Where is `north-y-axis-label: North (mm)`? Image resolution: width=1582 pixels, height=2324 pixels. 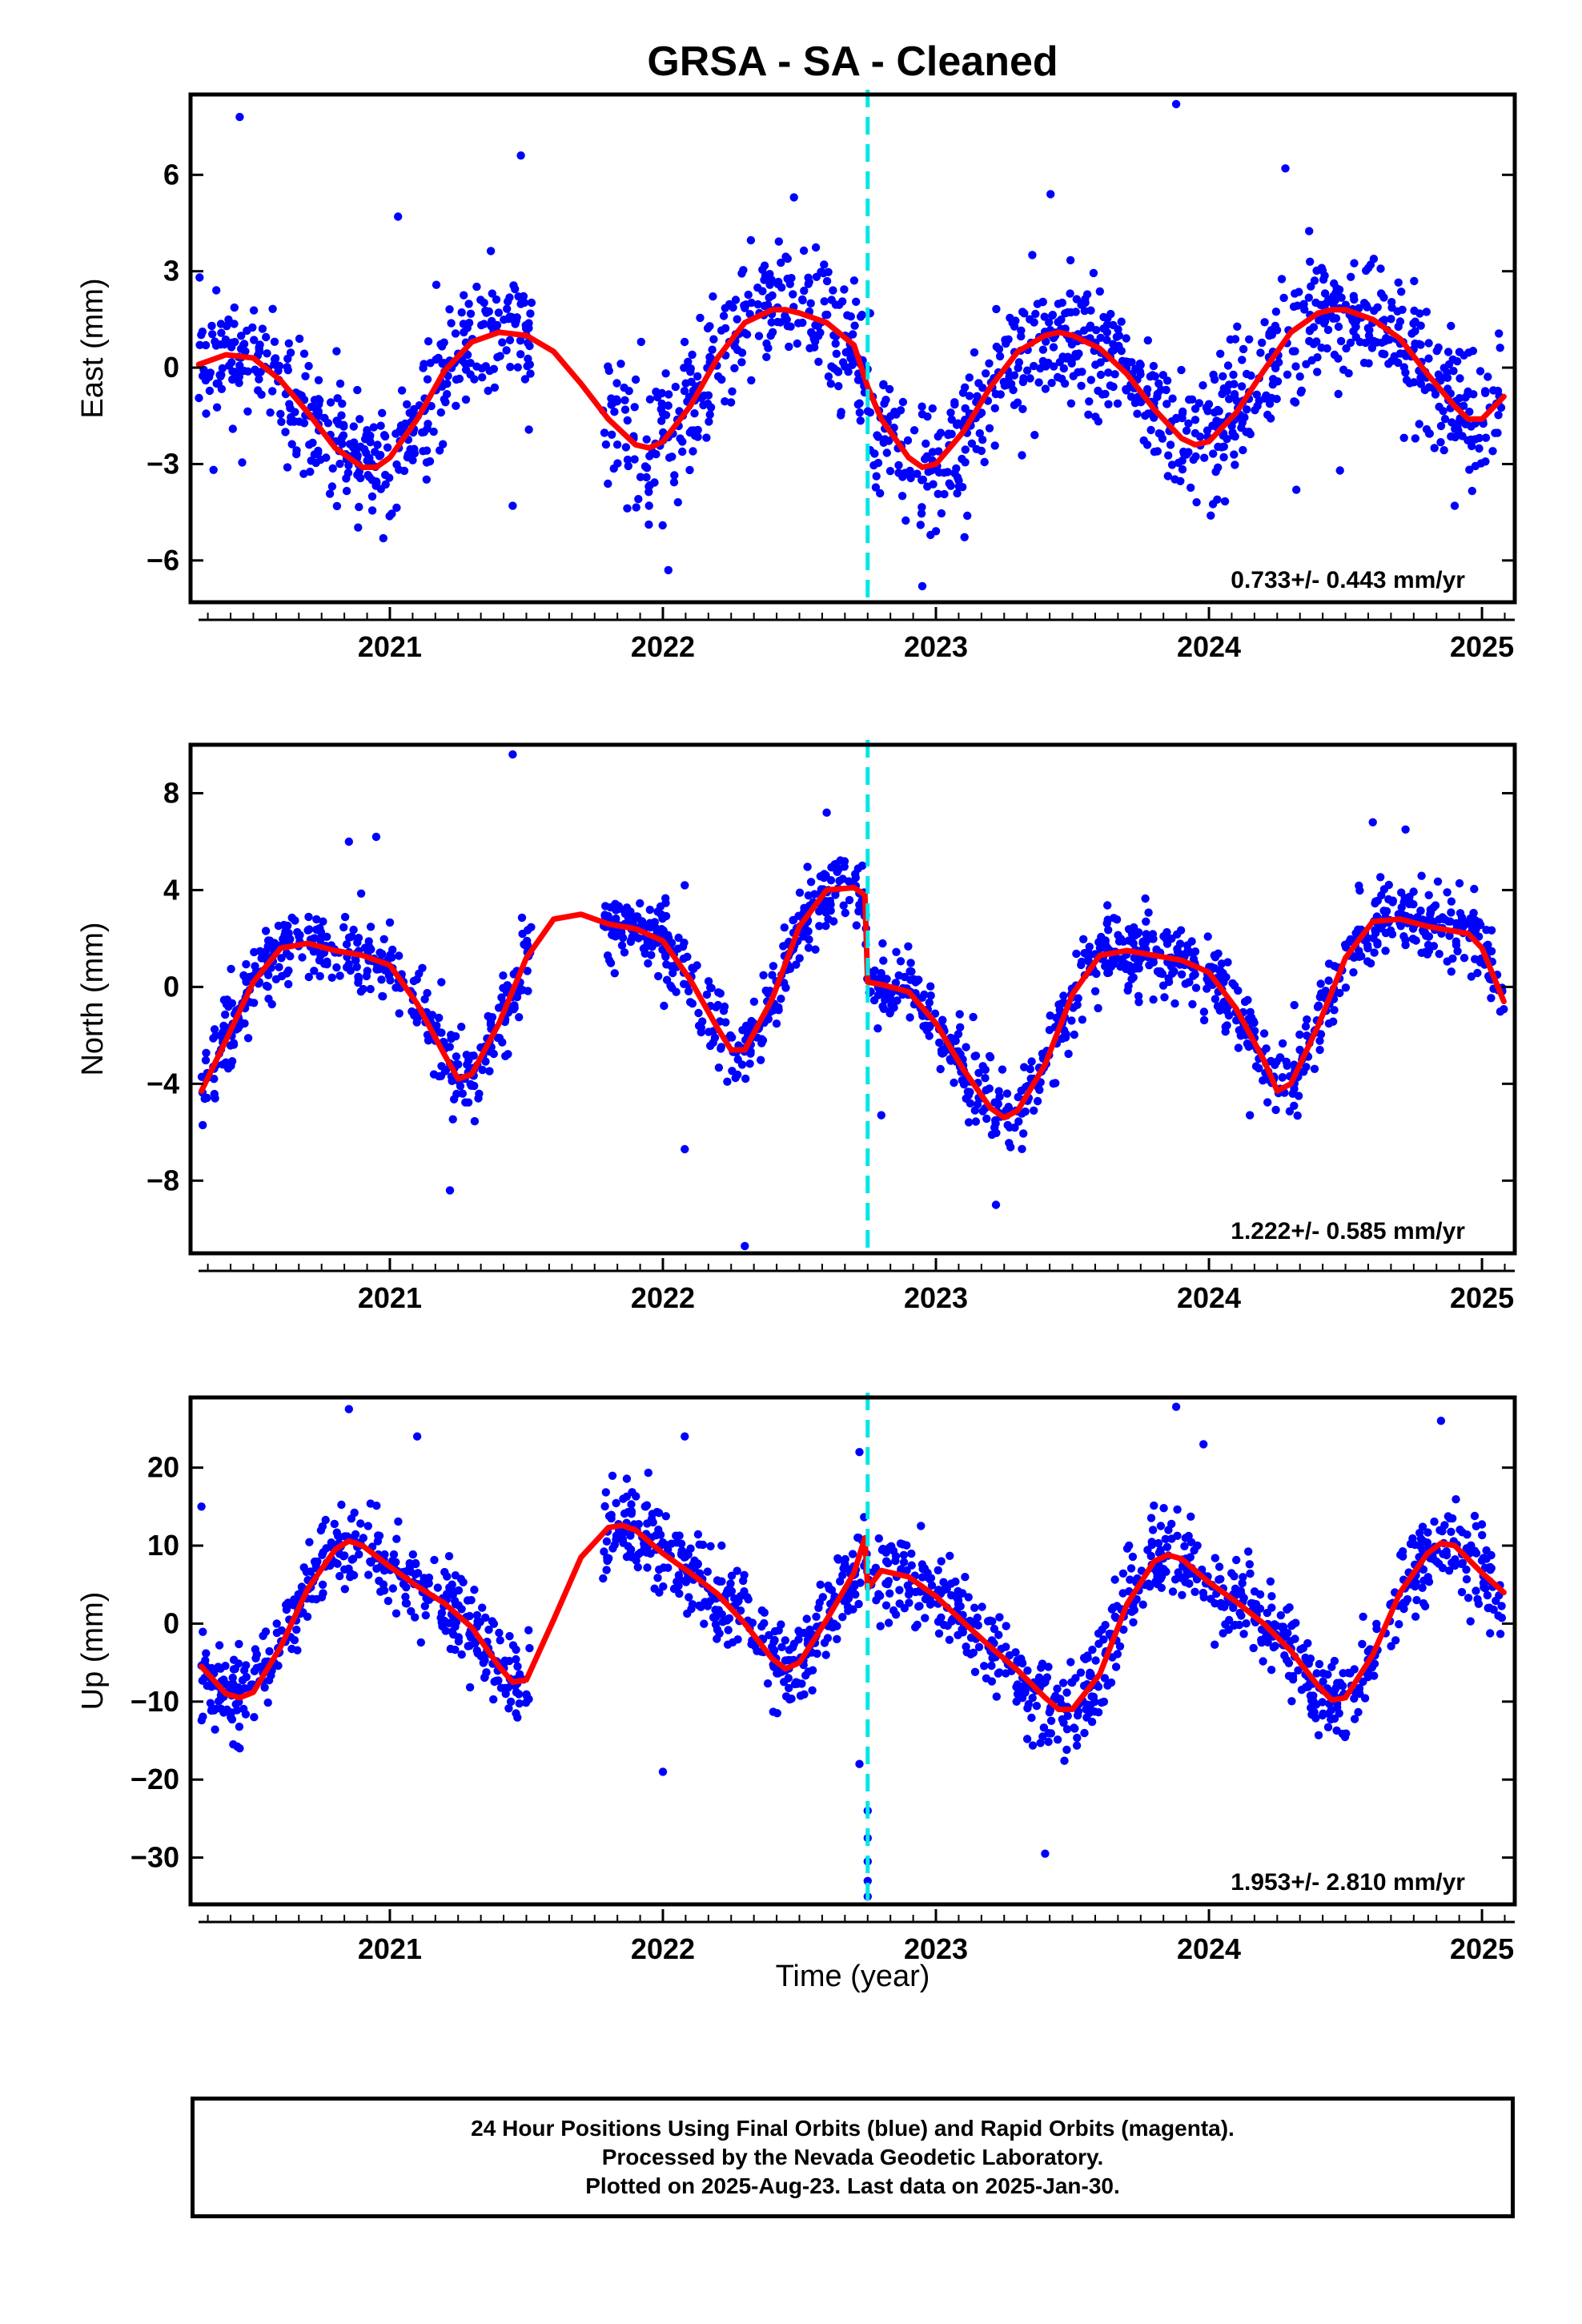 north-y-axis-label: North (mm) is located at coordinates (93, 999).